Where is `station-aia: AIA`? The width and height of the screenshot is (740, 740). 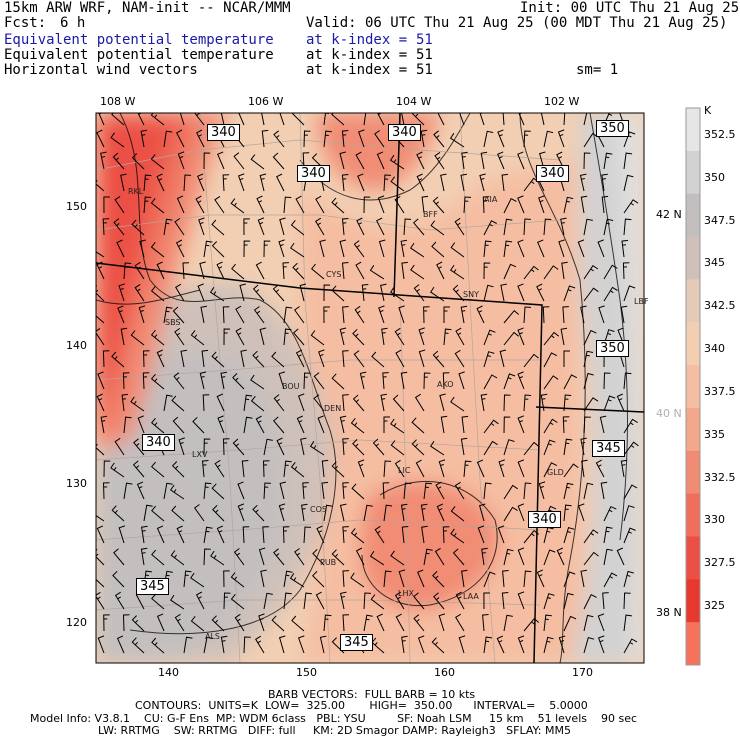
station-aia: AIA is located at coordinates (491, 199).